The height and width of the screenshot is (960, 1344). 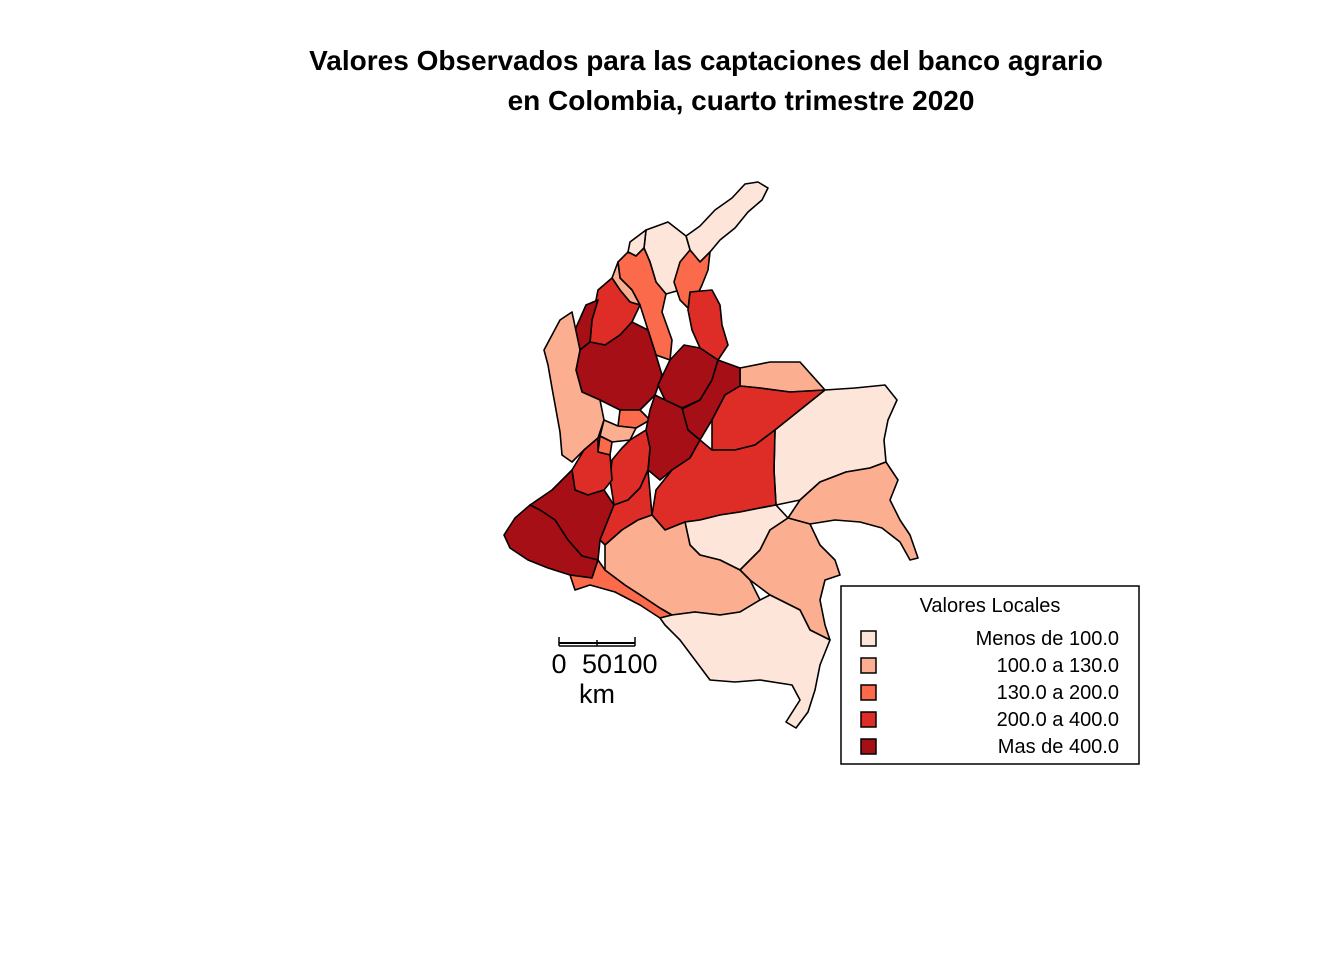 I want to click on legend-title: Valores Locales, so click(x=990, y=606).